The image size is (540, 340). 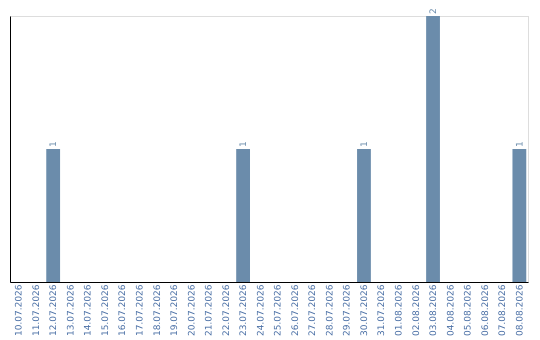 I want to click on x-tick-label: 05.08.2026, so click(x=469, y=310).